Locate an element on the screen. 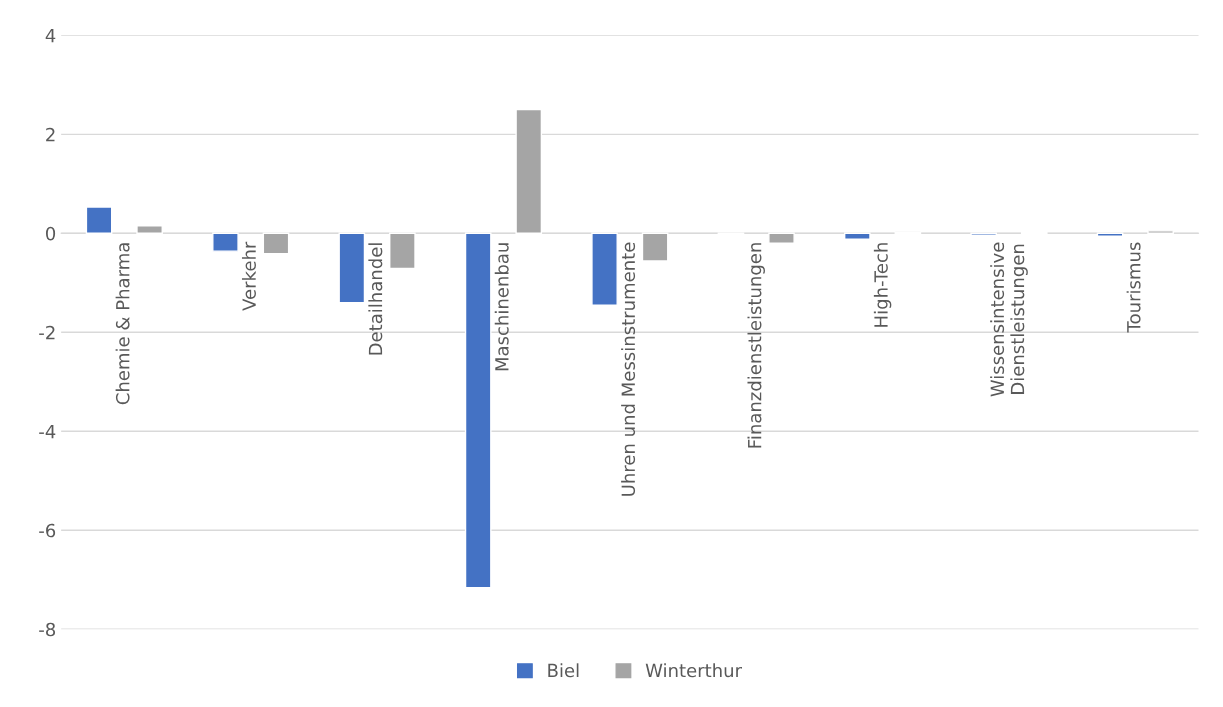 The width and height of the screenshot is (1223, 707). x-tick-label: Chemie & Pharma is located at coordinates (122, 324).